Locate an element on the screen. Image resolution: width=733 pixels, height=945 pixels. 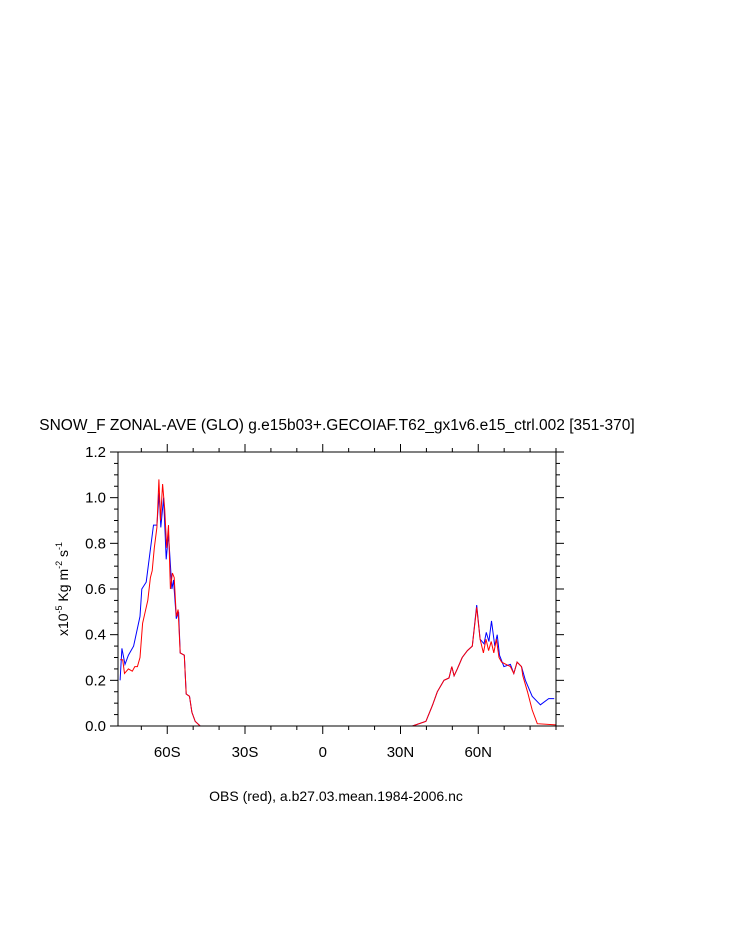
y-tick-label: 0.8 is located at coordinates (95, 543).